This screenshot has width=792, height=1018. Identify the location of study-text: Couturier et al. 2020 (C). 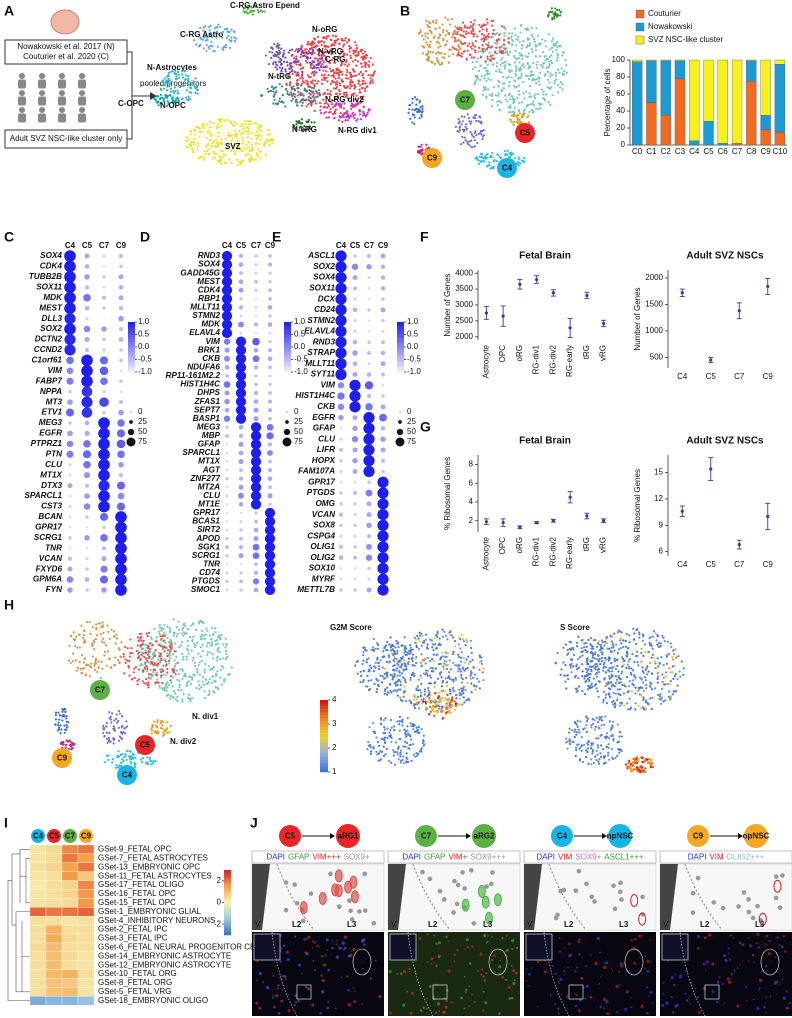
(66, 56).